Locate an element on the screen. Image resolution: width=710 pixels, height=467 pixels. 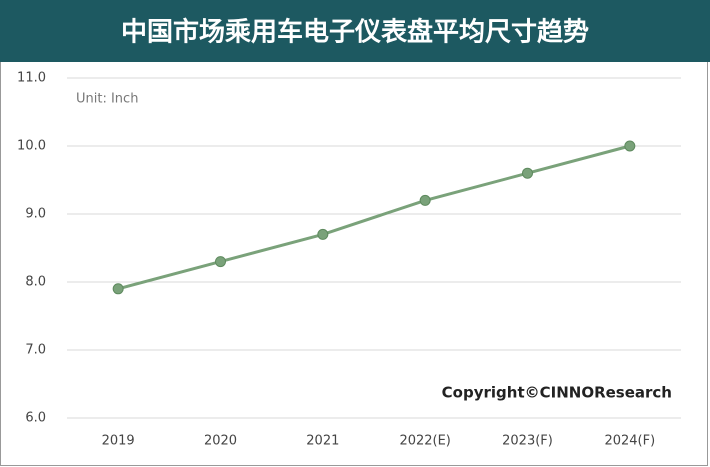
y-tick-label: 11.0 is located at coordinates (31, 78).